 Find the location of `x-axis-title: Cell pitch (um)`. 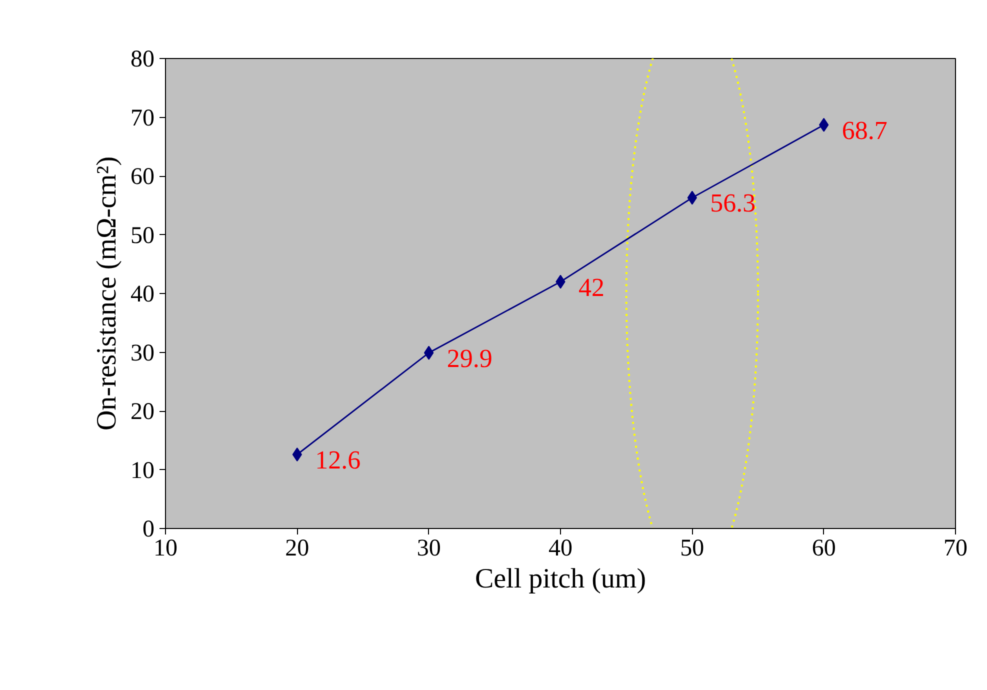

x-axis-title: Cell pitch (um) is located at coordinates (560, 579).